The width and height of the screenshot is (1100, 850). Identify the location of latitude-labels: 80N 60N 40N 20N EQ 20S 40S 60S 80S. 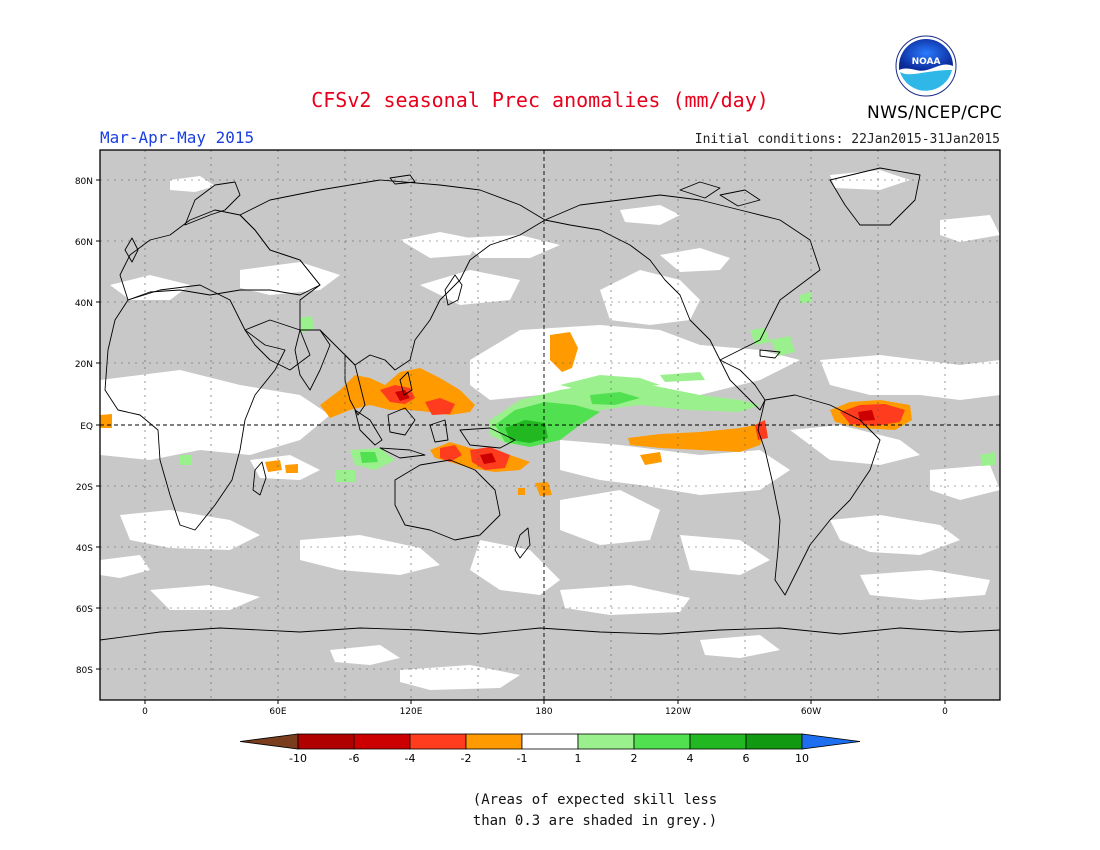
(84, 426).